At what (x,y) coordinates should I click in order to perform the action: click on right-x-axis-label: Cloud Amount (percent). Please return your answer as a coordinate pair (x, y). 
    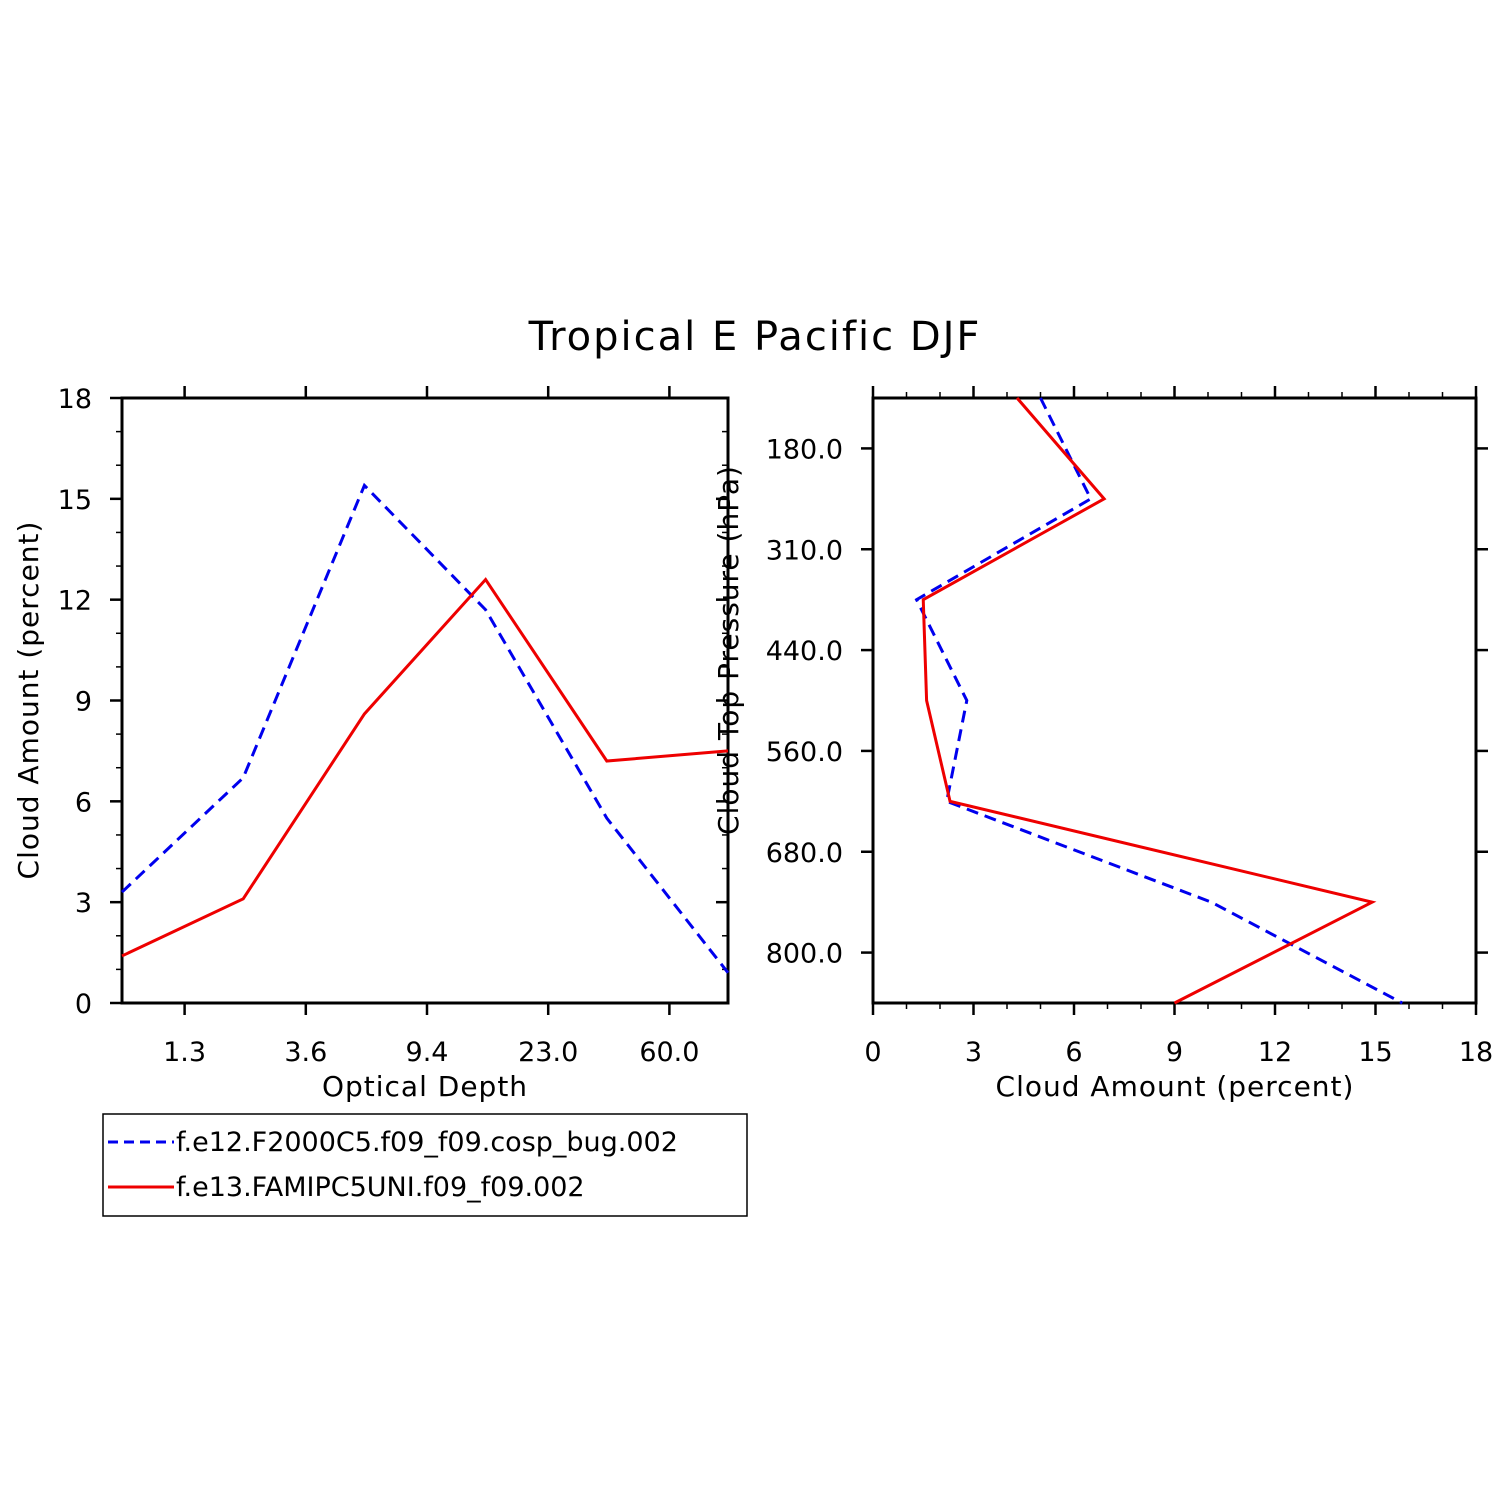
    Looking at the image, I should click on (1175, 1086).